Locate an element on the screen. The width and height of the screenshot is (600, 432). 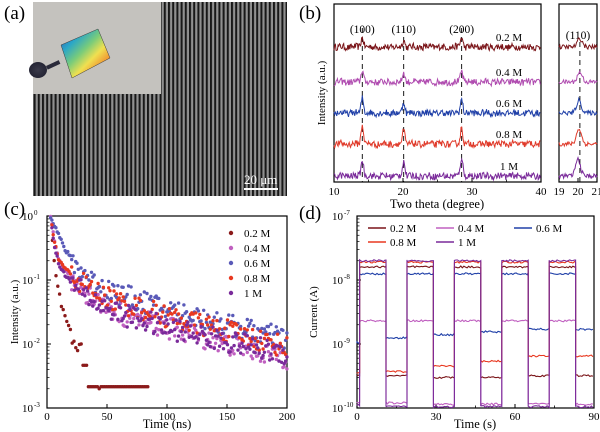
d-legend-label: 0.4 M is located at coordinates (471, 229).